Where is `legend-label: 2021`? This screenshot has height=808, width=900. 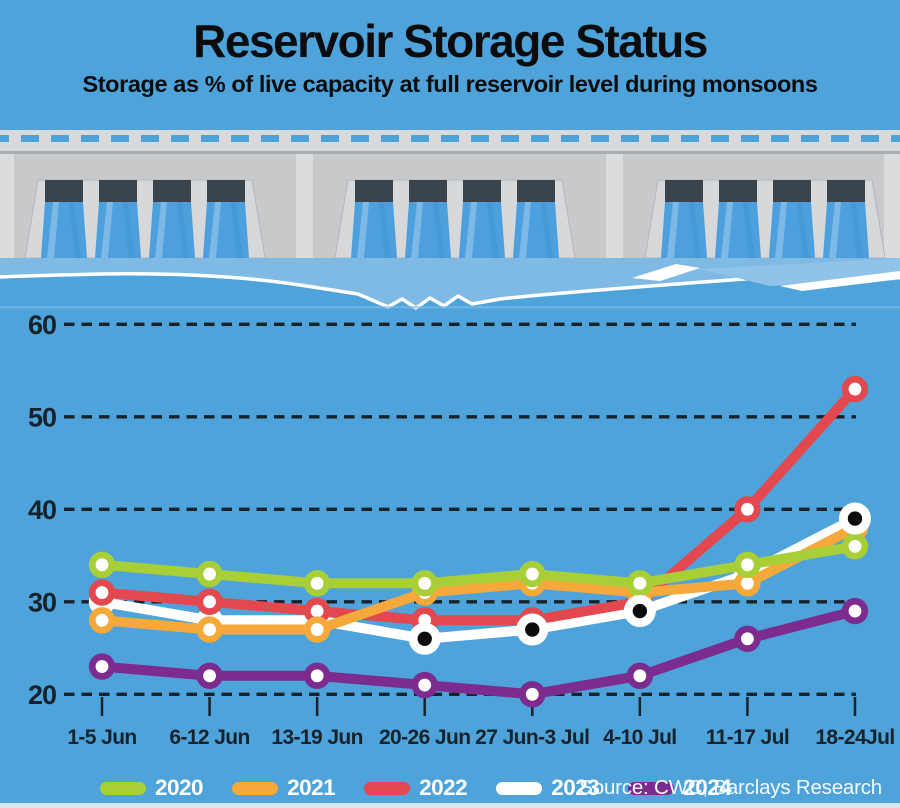 legend-label: 2021 is located at coordinates (311, 787).